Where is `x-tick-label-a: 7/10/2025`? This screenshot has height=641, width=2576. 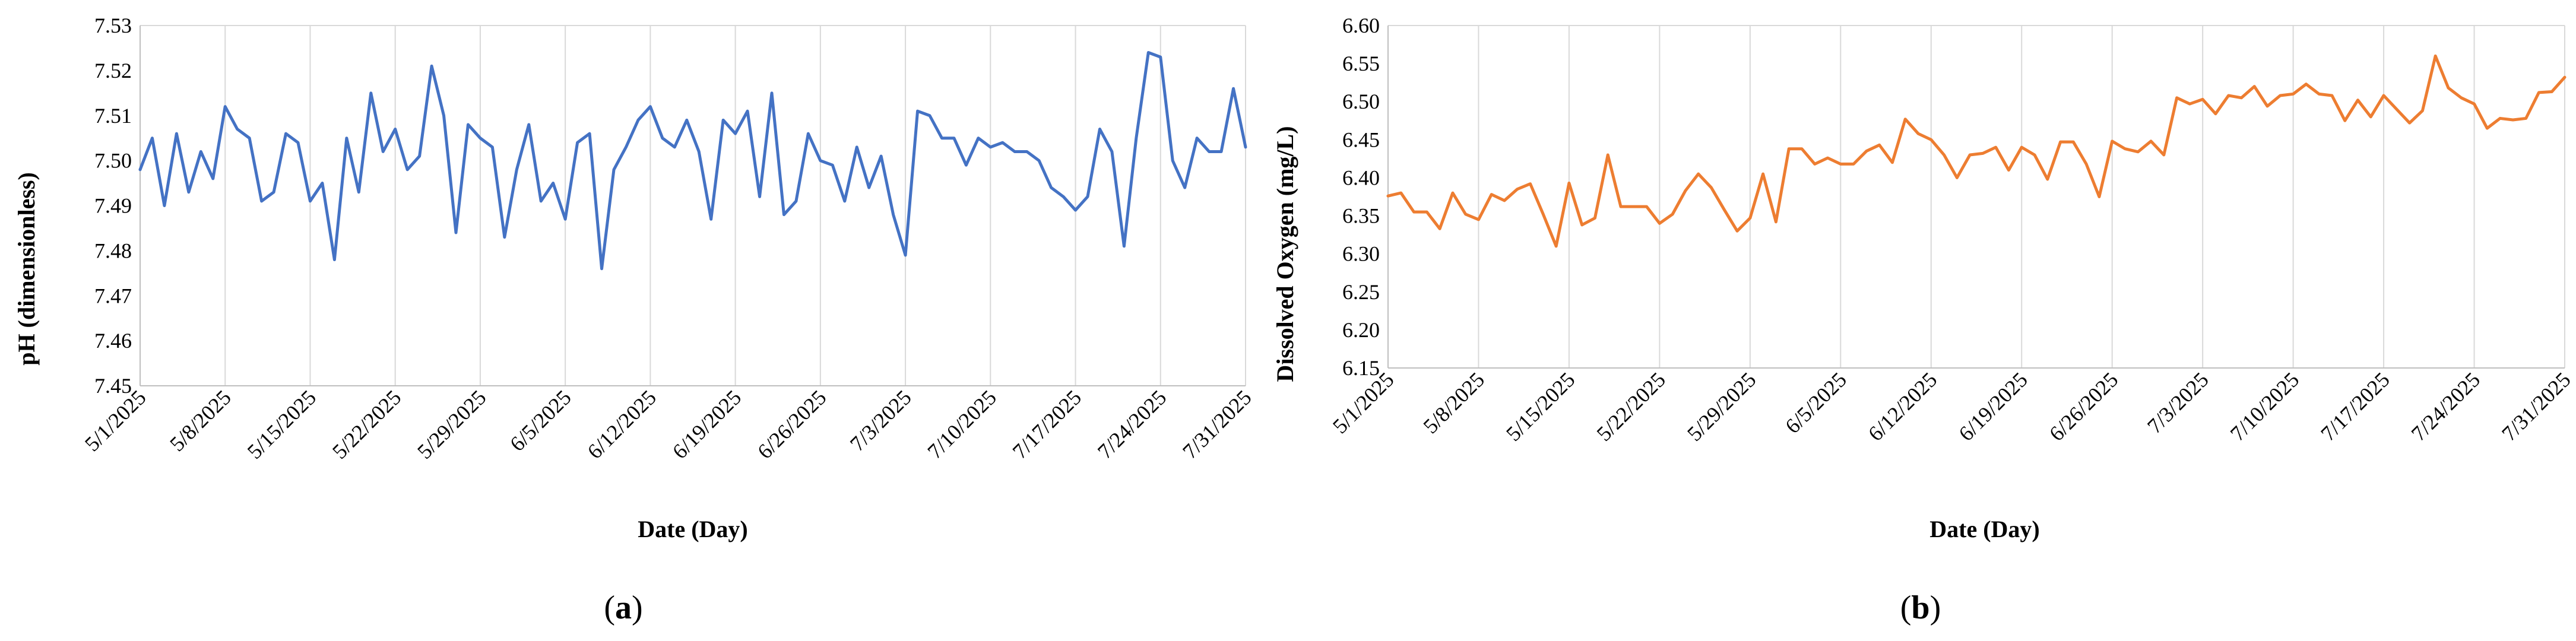 x-tick-label-a: 7/10/2025 is located at coordinates (962, 424).